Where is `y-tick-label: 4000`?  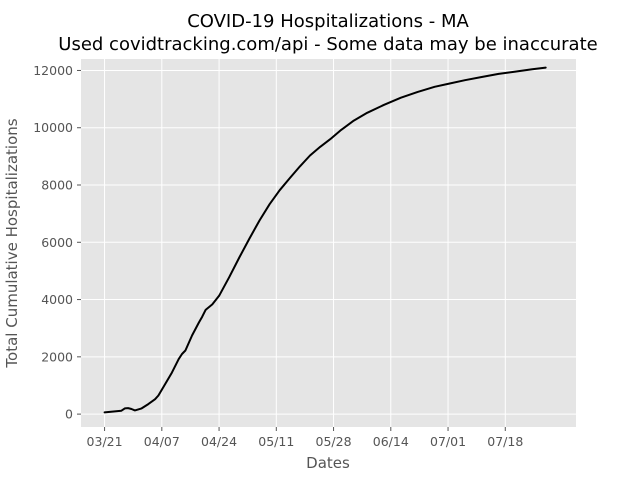 y-tick-label: 4000 is located at coordinates (57, 299).